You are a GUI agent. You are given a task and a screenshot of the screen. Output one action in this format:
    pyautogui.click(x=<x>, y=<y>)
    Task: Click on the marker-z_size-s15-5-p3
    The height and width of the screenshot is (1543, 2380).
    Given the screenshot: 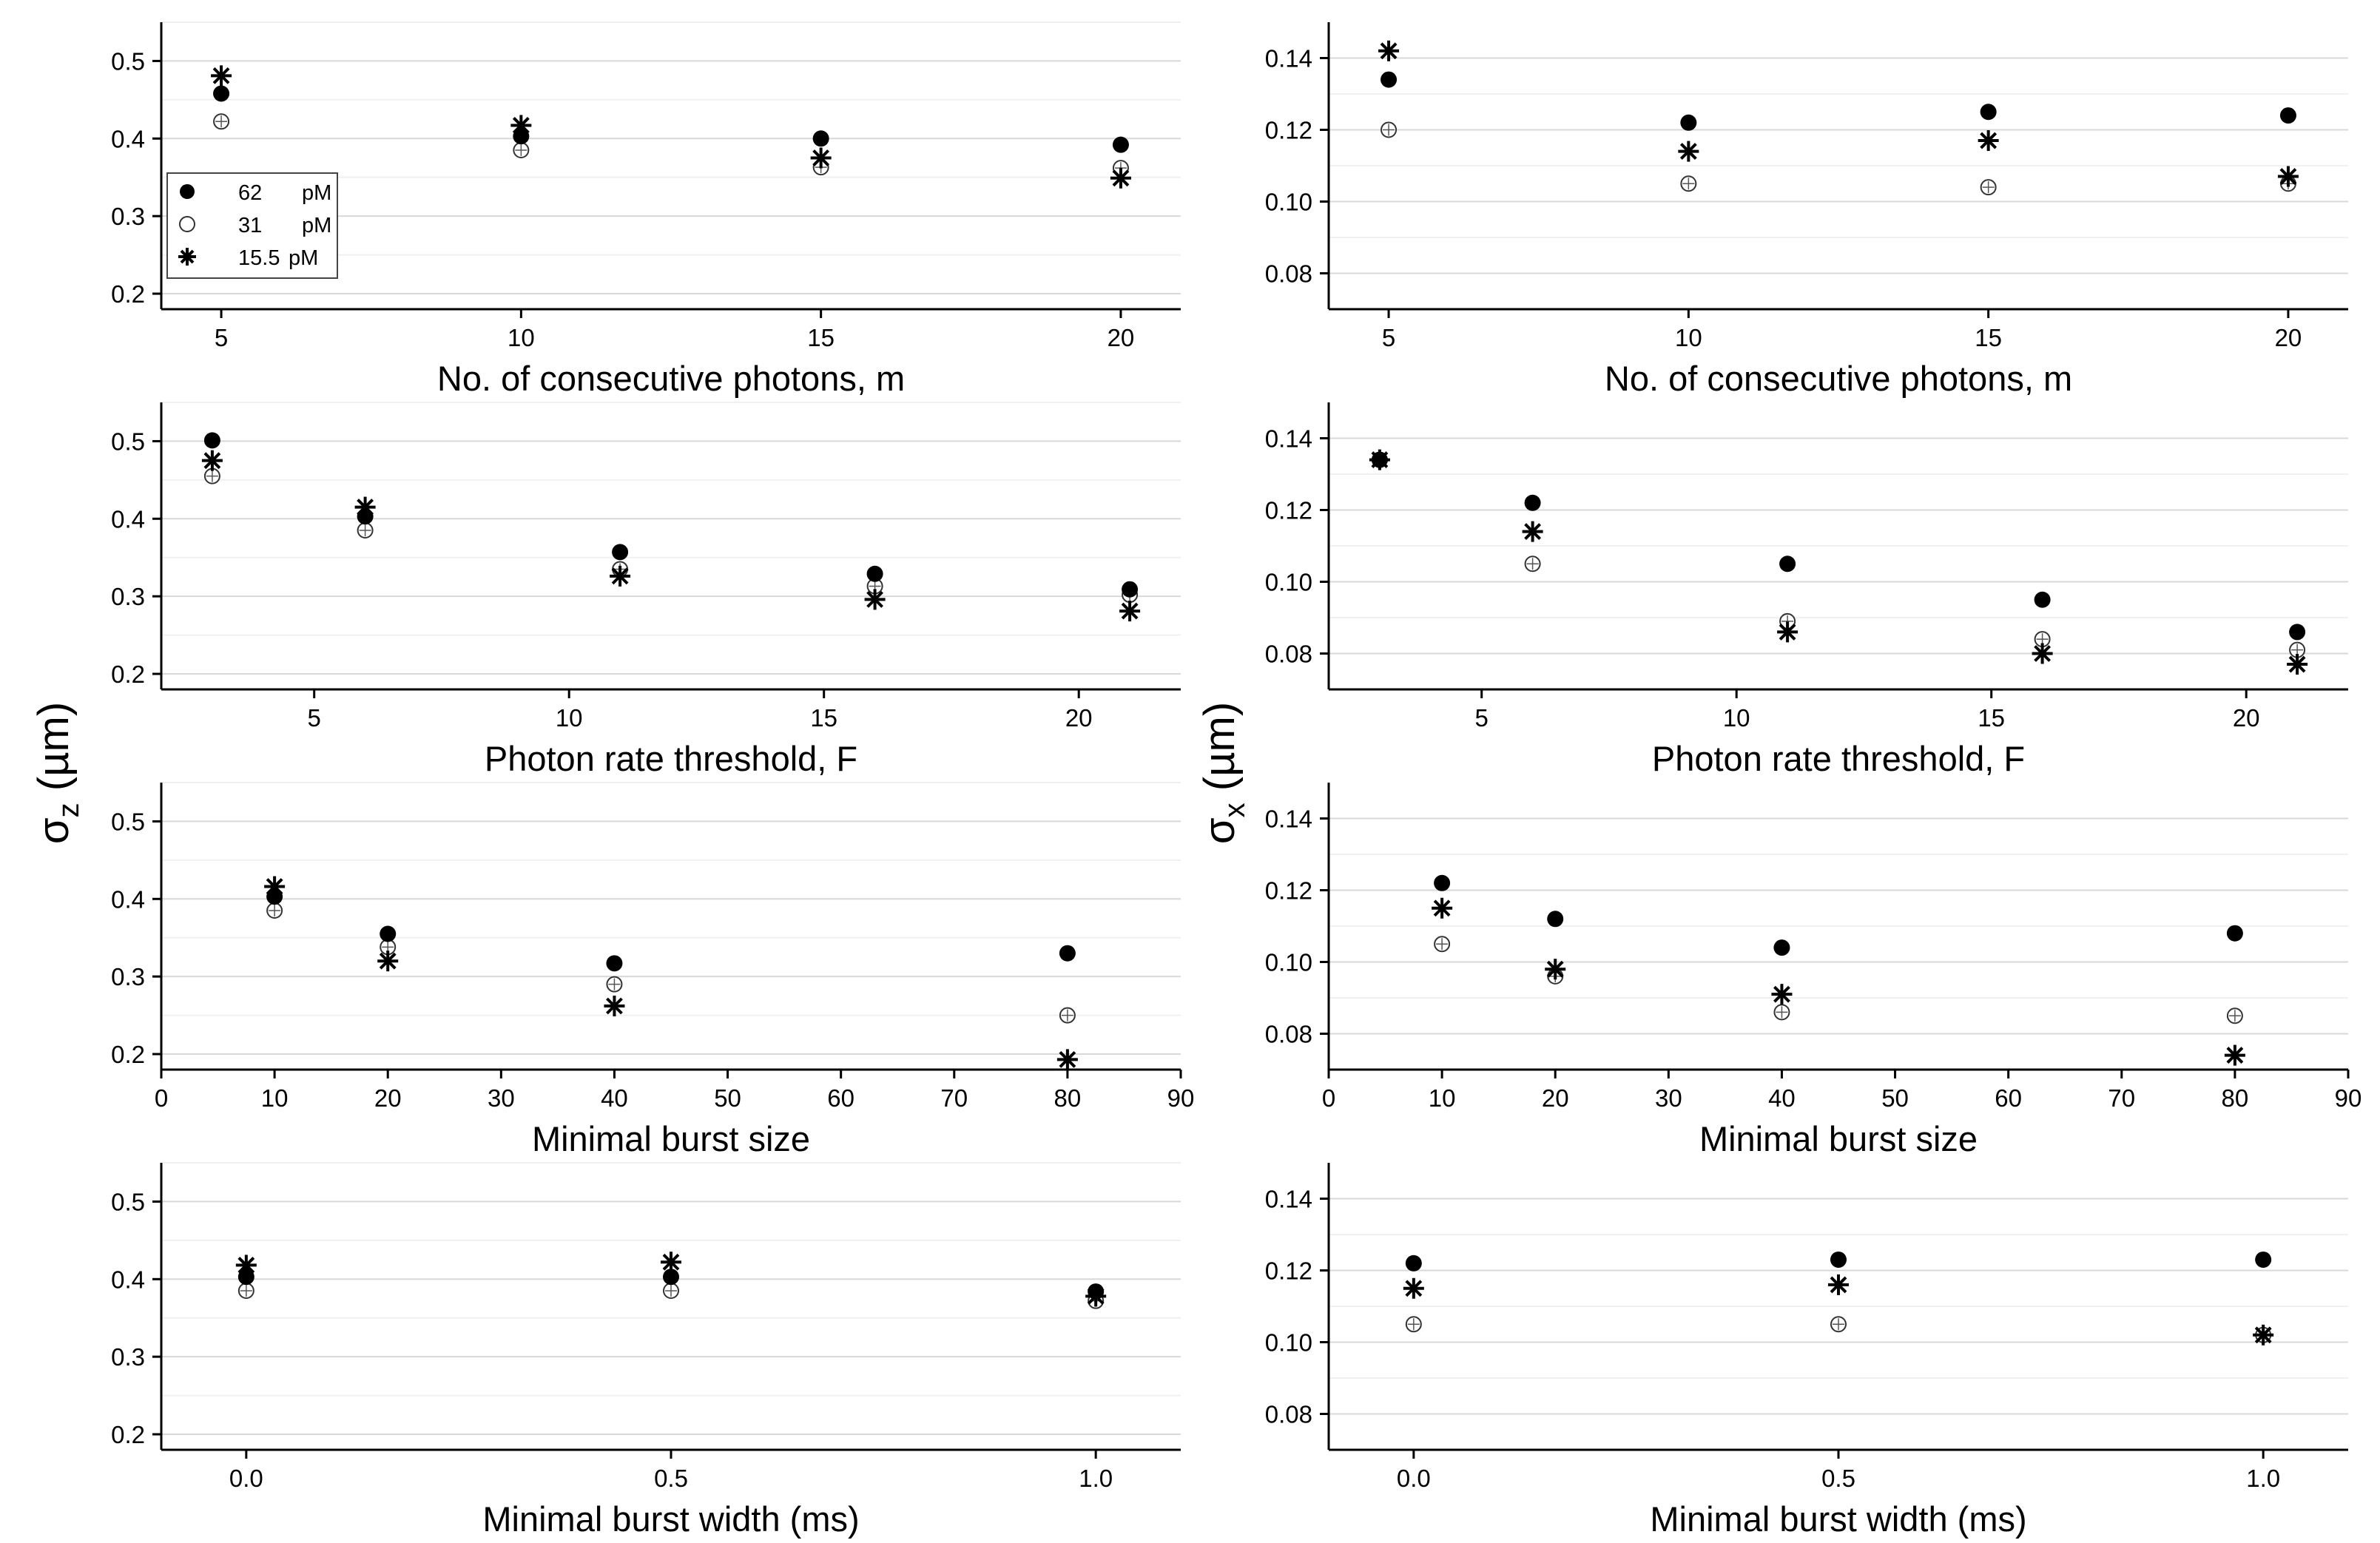 What is the action you would take?
    pyautogui.click(x=1067, y=1059)
    